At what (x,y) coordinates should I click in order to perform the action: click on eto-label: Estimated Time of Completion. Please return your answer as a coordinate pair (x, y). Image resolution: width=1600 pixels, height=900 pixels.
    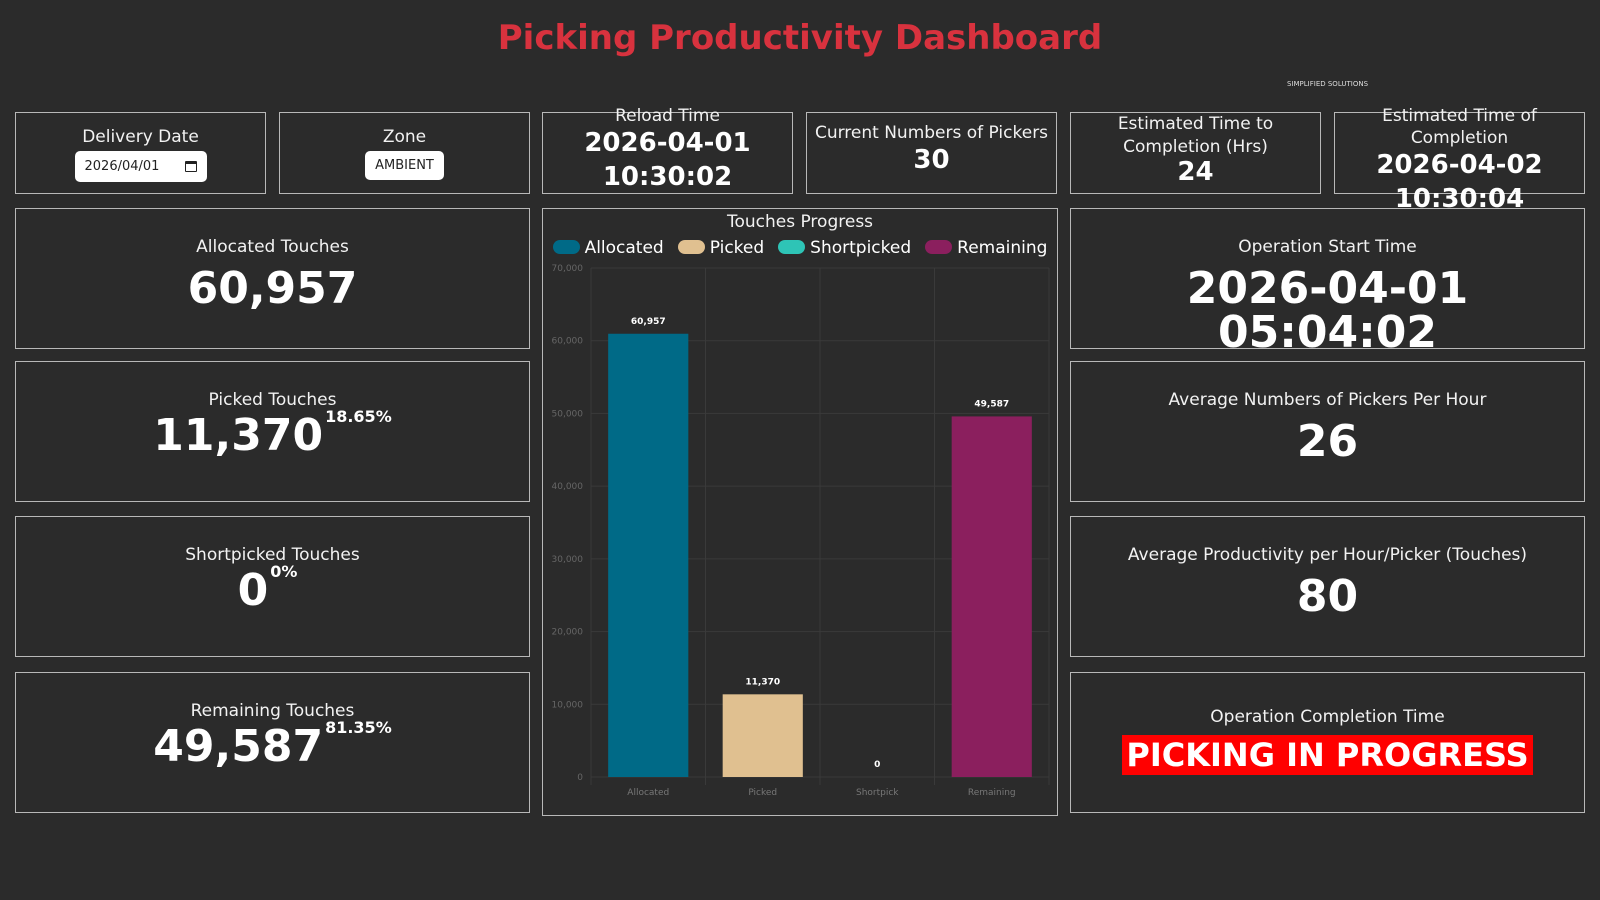
    Looking at the image, I should click on (1459, 127).